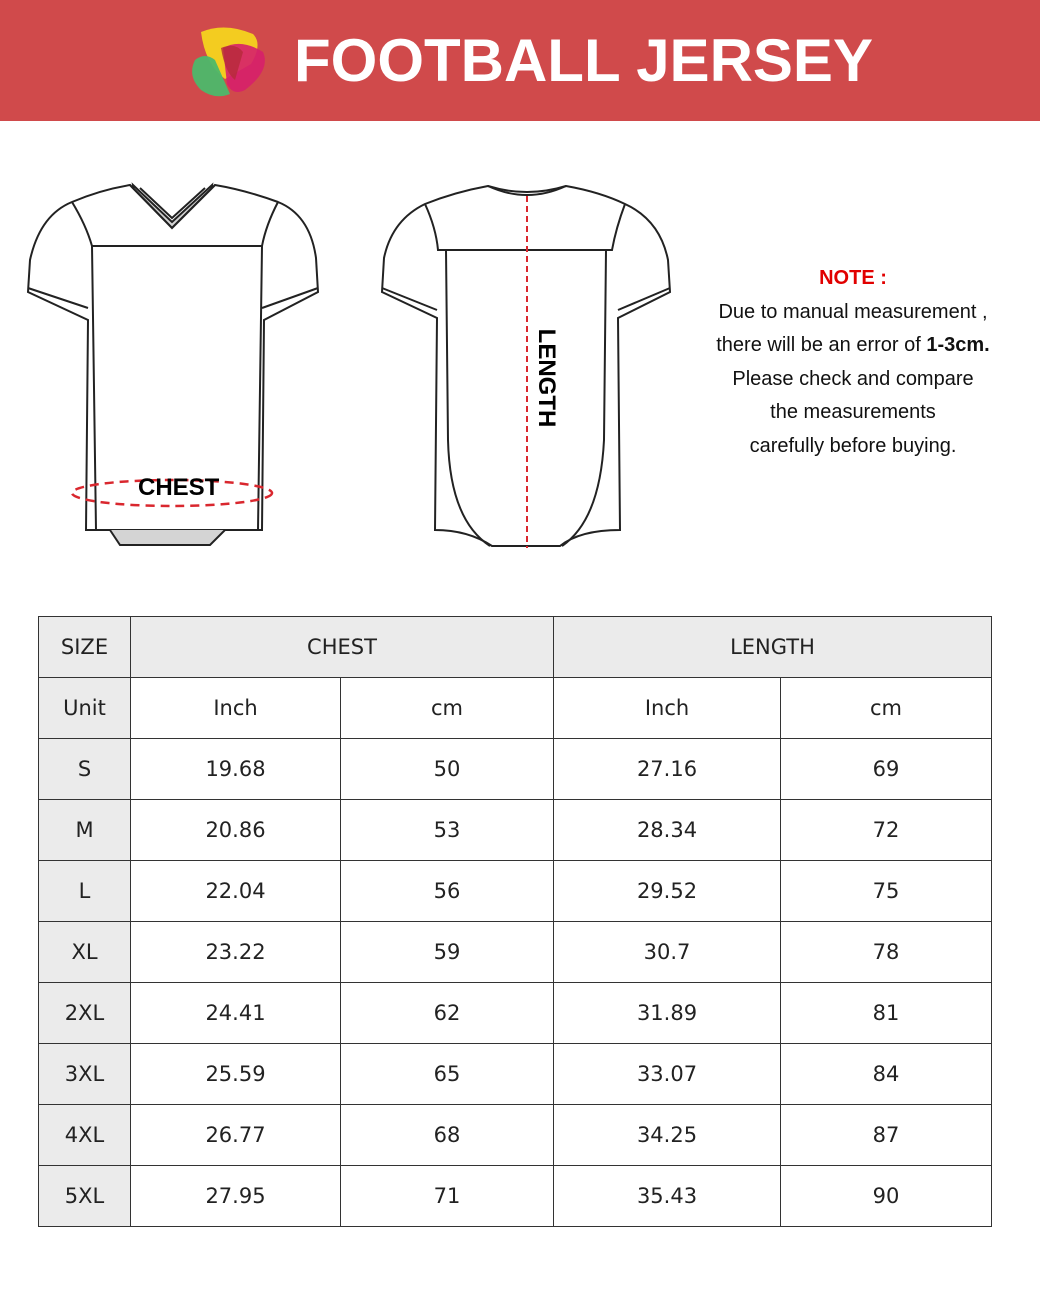 This screenshot has width=1040, height=1302. I want to click on value-cell: 25.59, so click(235, 1074).